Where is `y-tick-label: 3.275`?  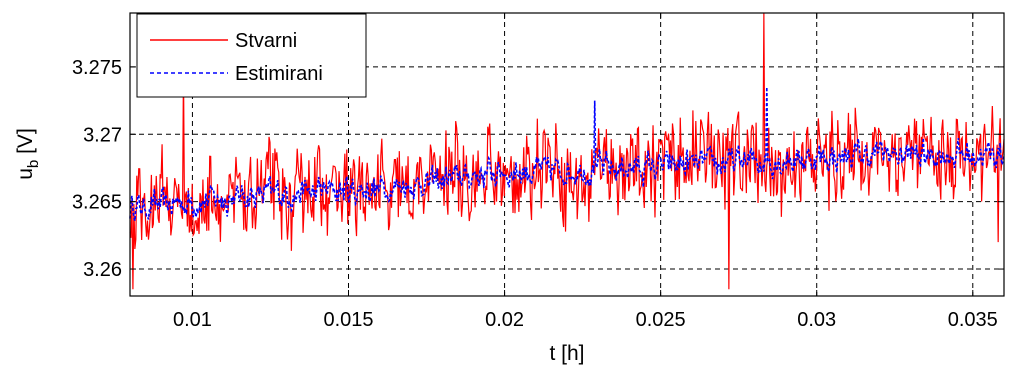 y-tick-label: 3.275 is located at coordinates (97, 68).